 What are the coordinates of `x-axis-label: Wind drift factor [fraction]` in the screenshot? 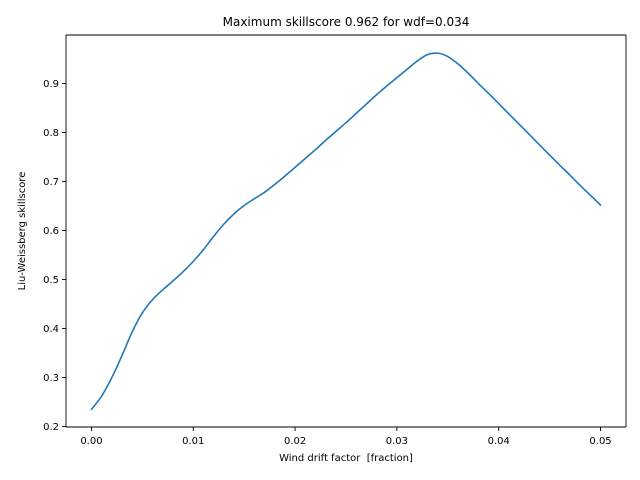 It's located at (346, 458).